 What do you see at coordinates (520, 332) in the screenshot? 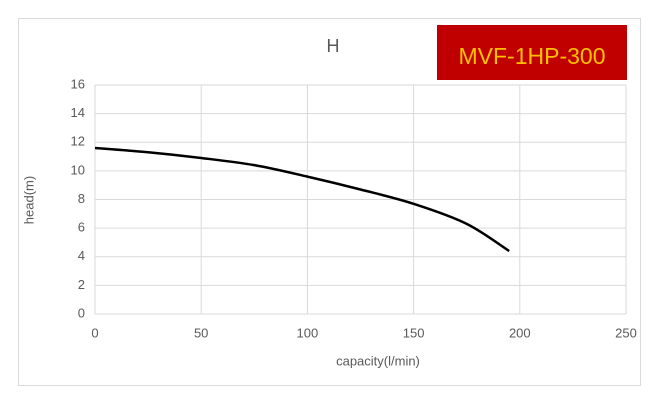
I see `x-tick-label: 200` at bounding box center [520, 332].